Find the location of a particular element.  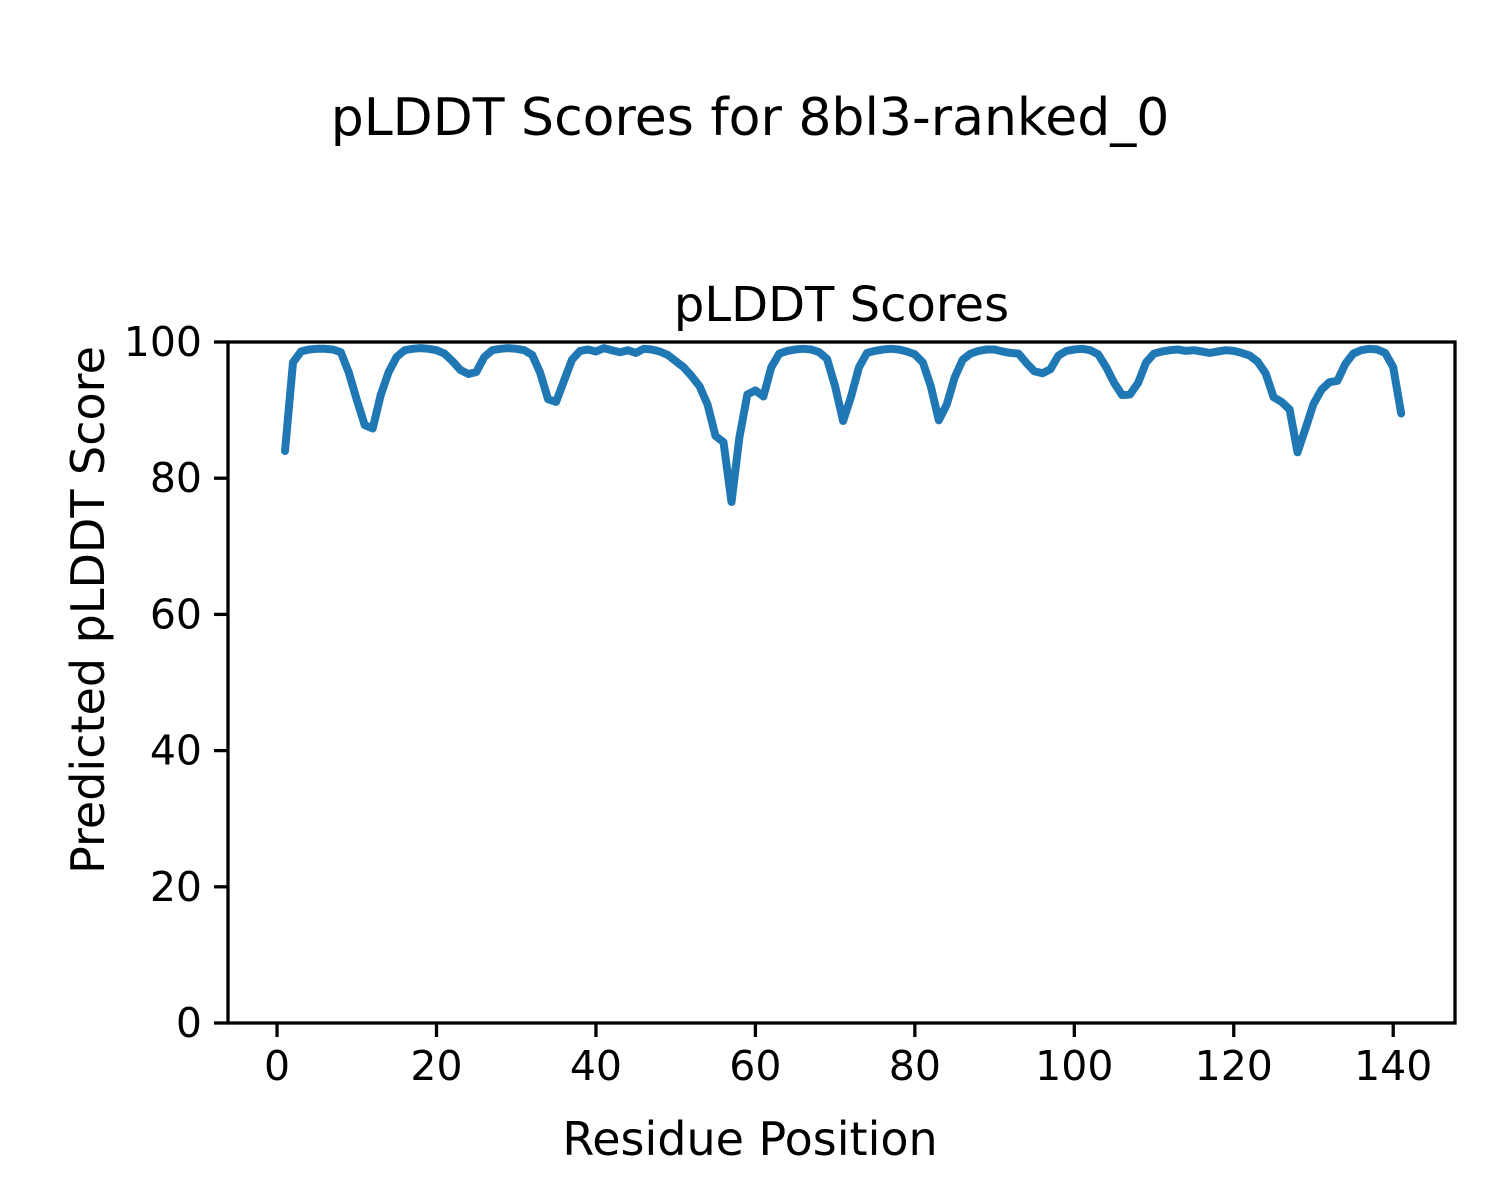

y-tick-label: 100 is located at coordinates (163, 342).